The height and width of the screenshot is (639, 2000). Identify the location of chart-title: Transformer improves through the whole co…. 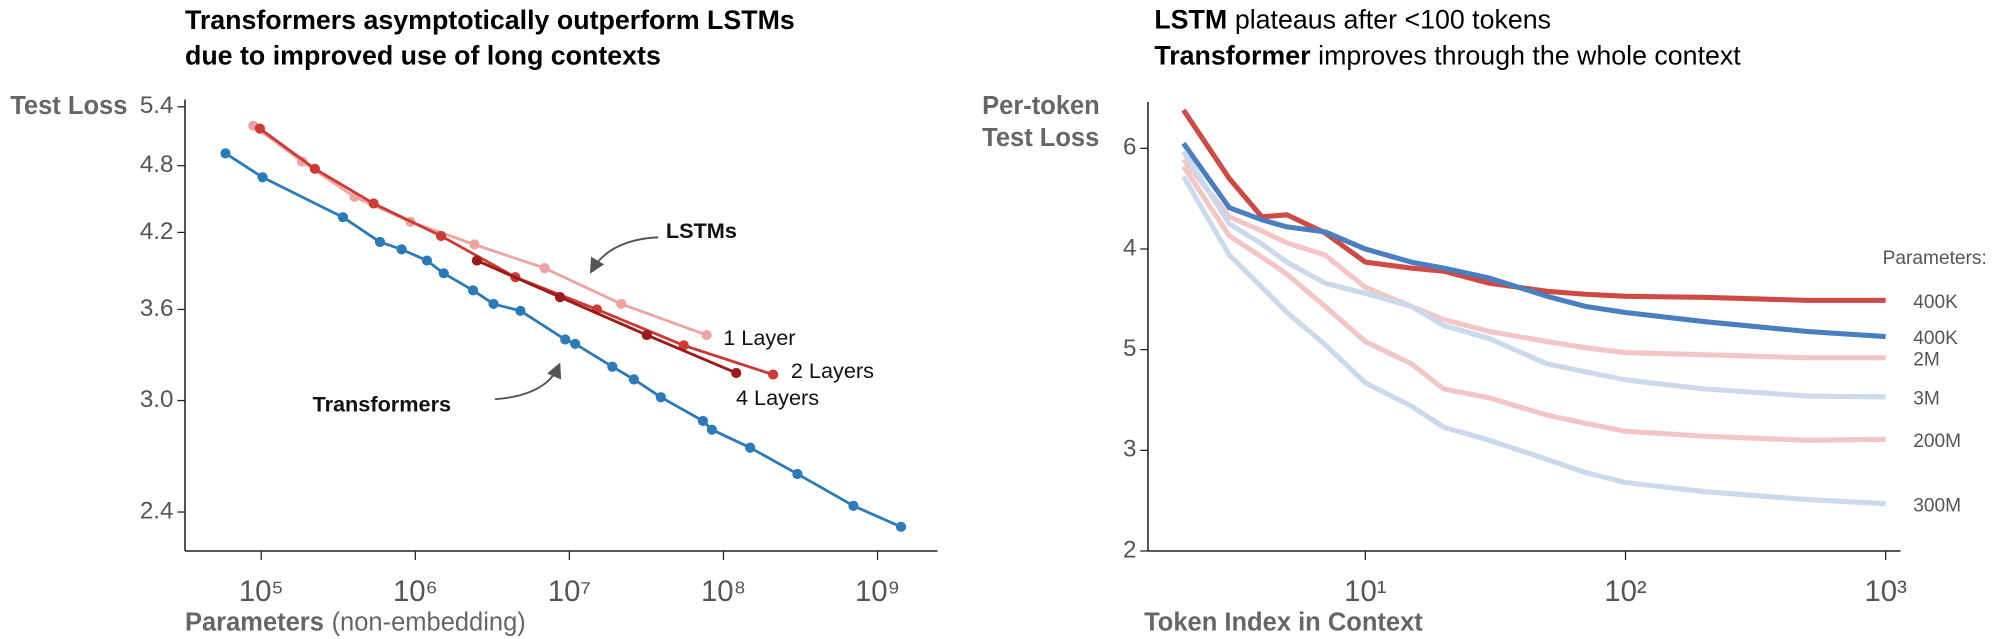
(1447, 55).